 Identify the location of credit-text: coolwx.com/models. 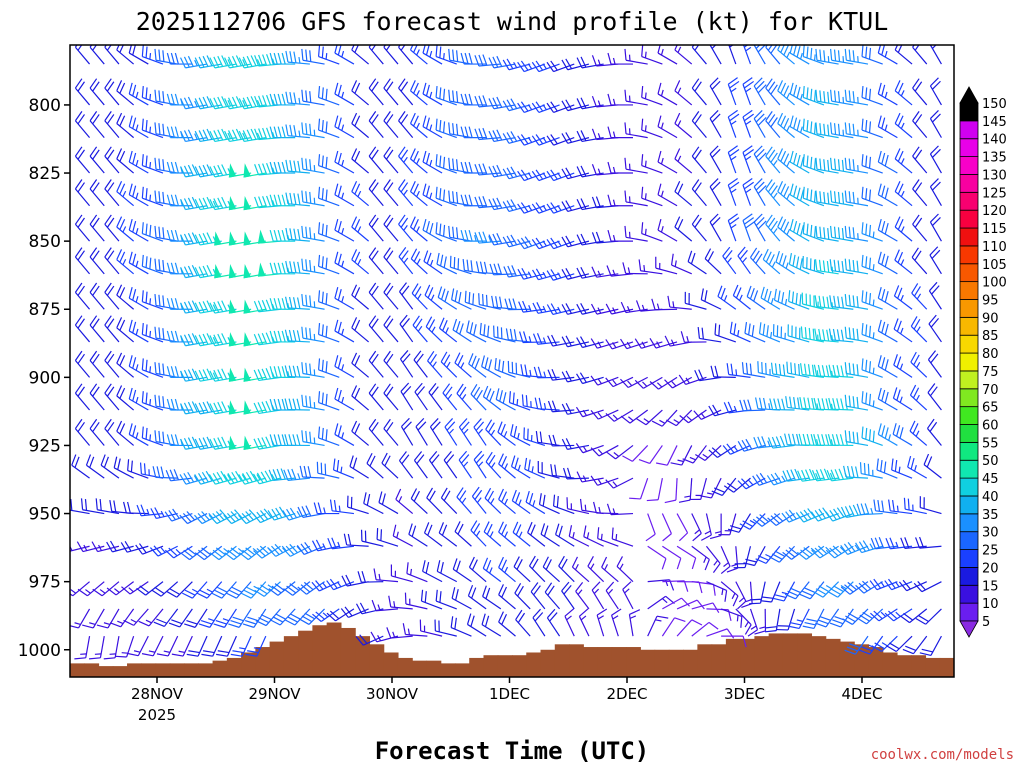
(942, 755).